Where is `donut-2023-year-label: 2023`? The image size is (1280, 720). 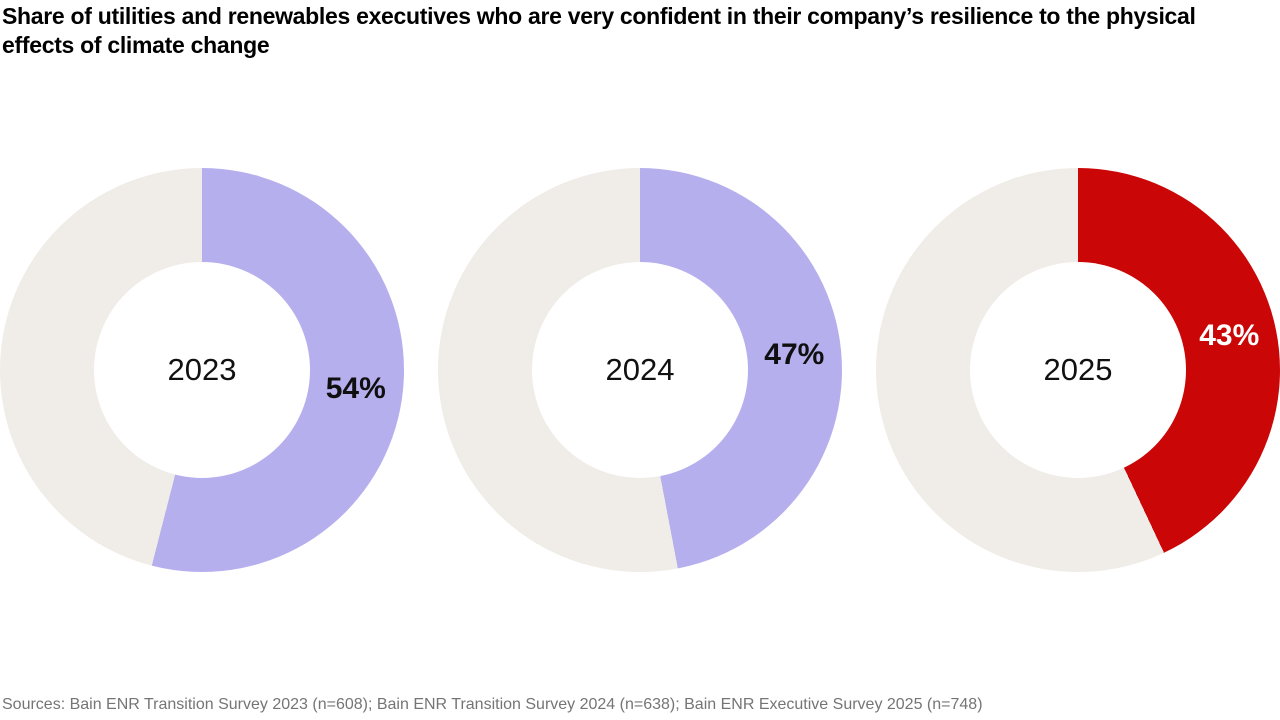 donut-2023-year-label: 2023 is located at coordinates (202, 369).